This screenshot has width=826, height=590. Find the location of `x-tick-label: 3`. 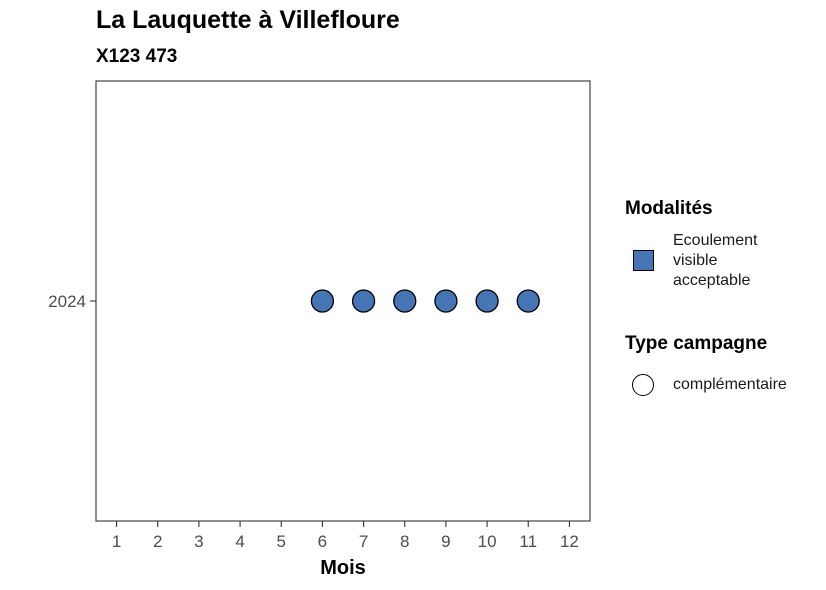

x-tick-label: 3 is located at coordinates (198, 541).